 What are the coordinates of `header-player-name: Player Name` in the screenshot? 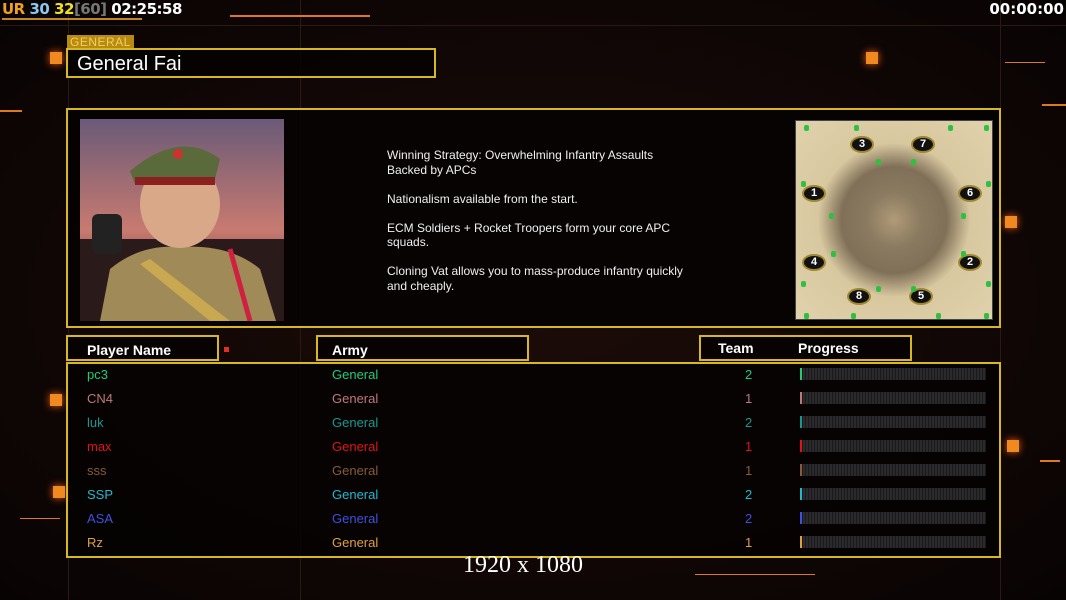 It's located at (142, 348).